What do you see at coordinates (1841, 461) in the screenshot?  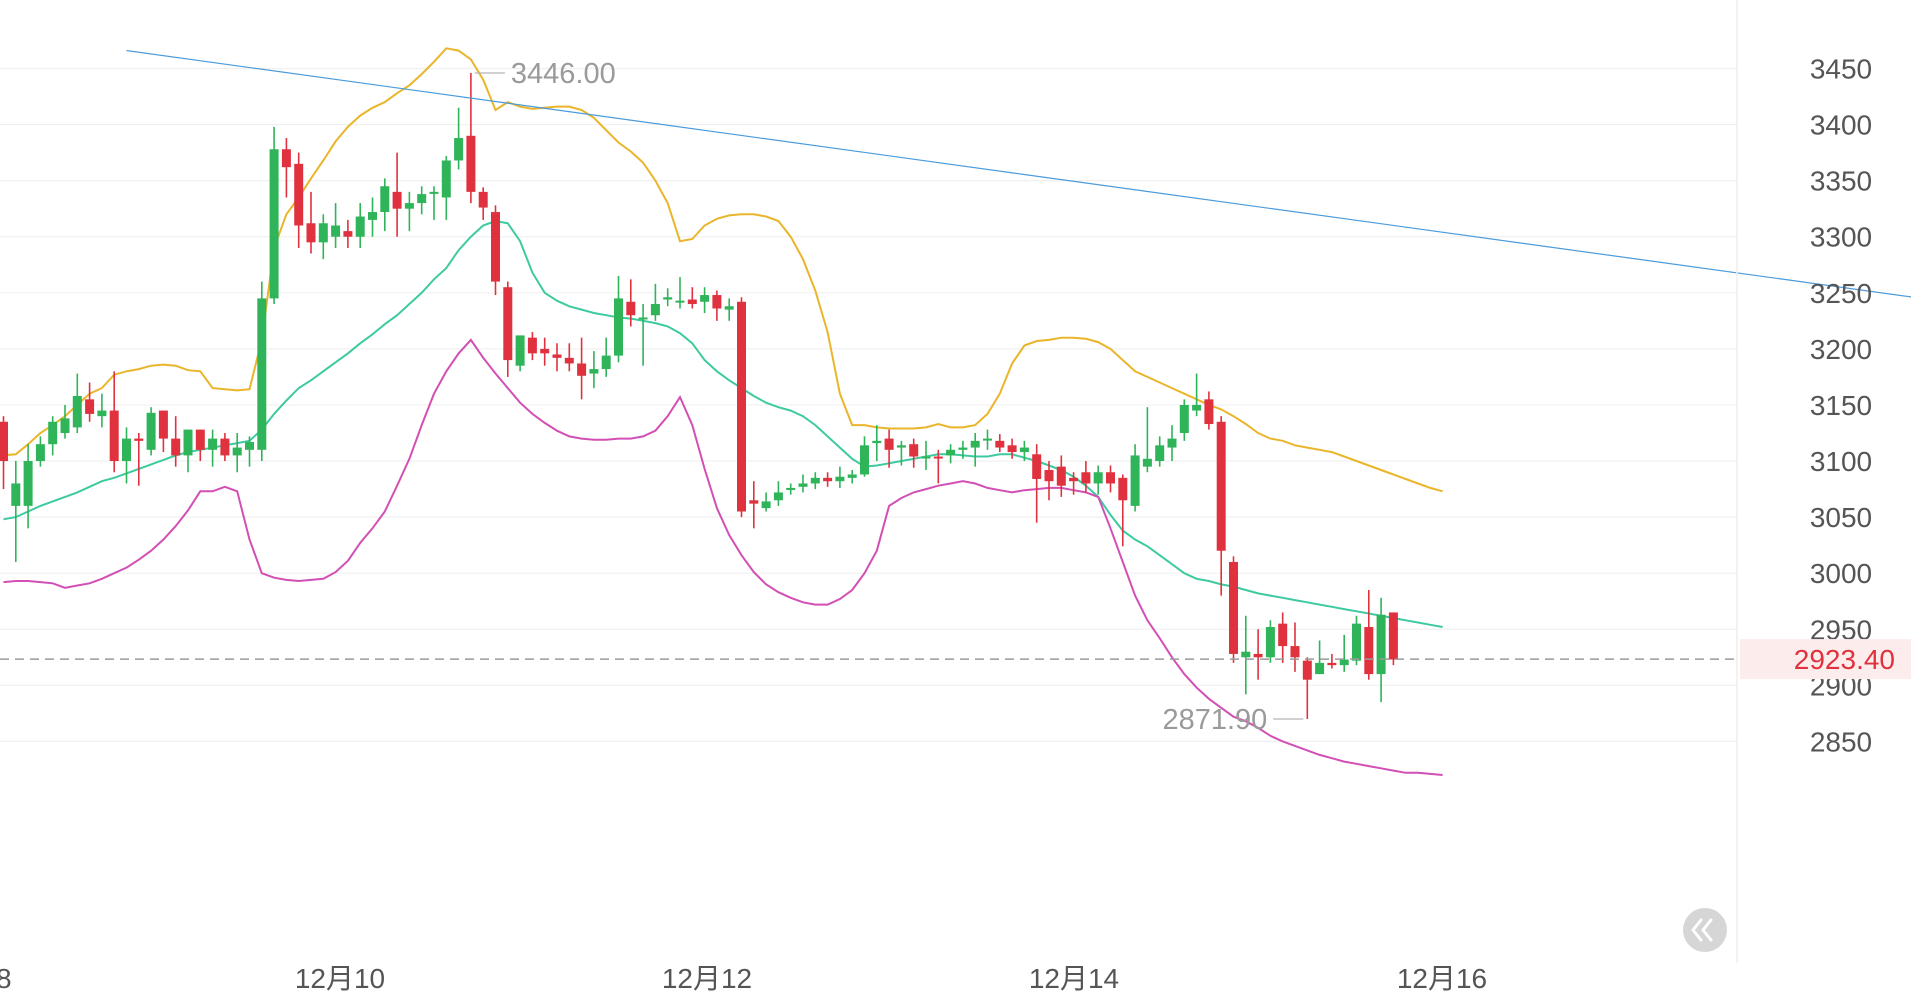 I see `y-tick-label: 3100` at bounding box center [1841, 461].